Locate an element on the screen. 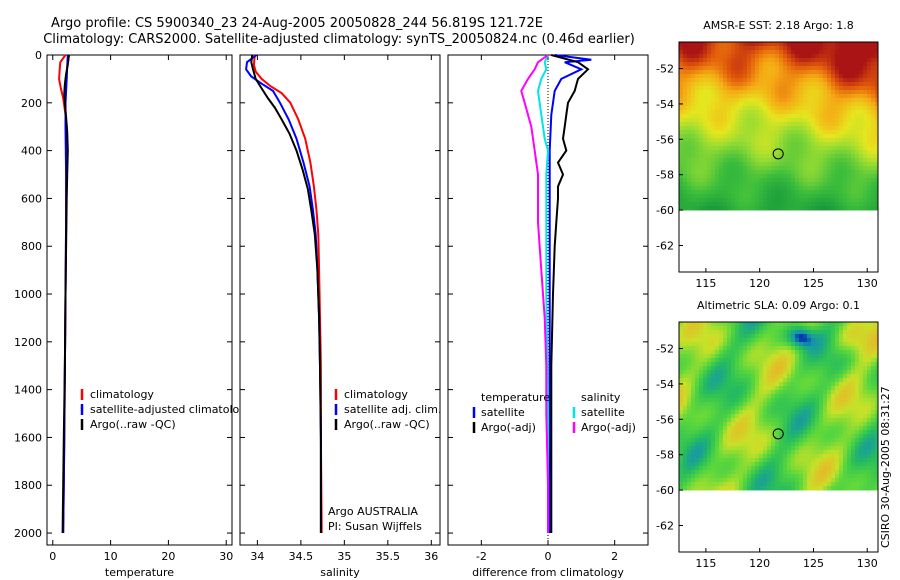 The height and width of the screenshot is (580, 900). x-tick-label: 115 is located at coordinates (705, 563).